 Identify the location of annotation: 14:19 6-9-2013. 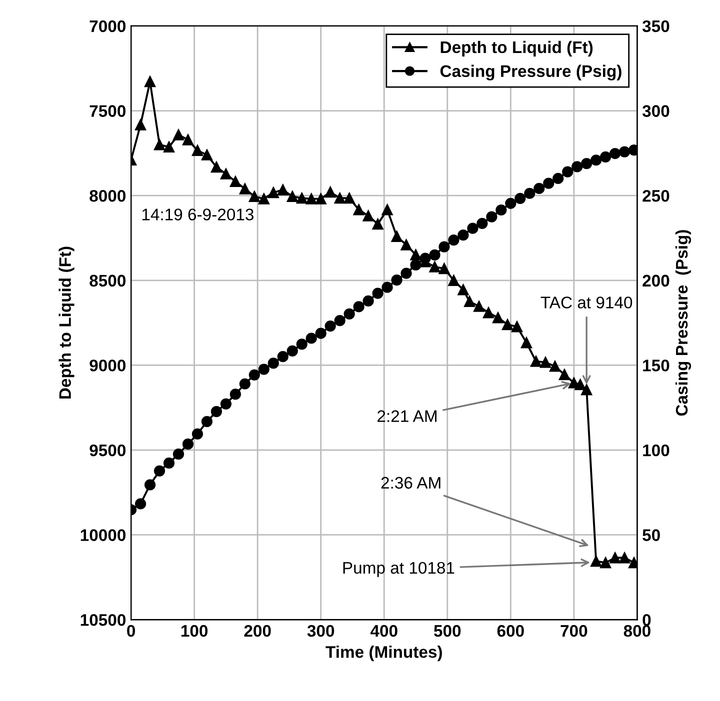
(198, 214).